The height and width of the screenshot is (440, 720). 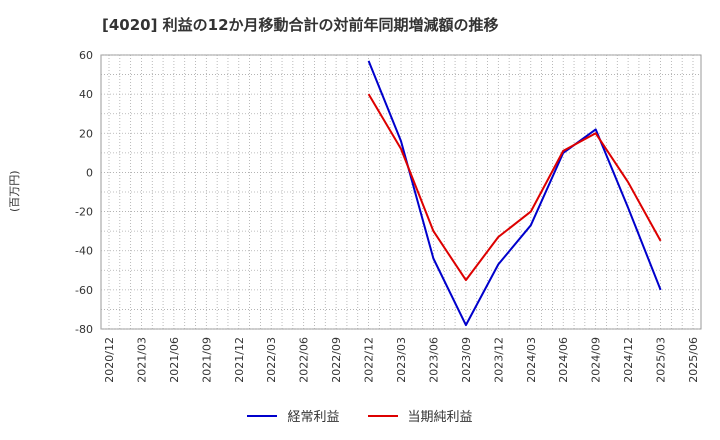 I want to click on x-tick-label: 2020/12, so click(x=109, y=360).